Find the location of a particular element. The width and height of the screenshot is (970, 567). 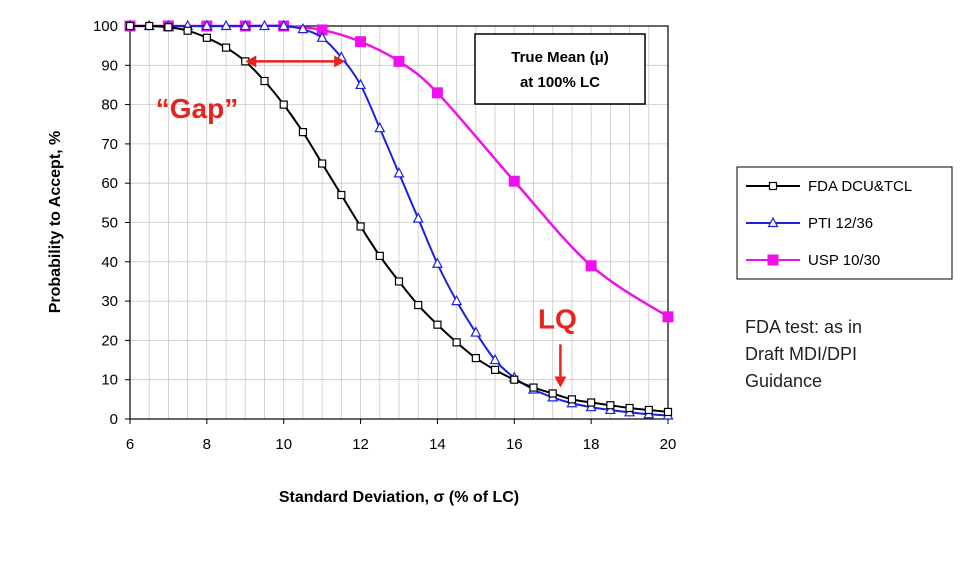

fda-test-note-line2: Draft MDI/DPI is located at coordinates (801, 354).